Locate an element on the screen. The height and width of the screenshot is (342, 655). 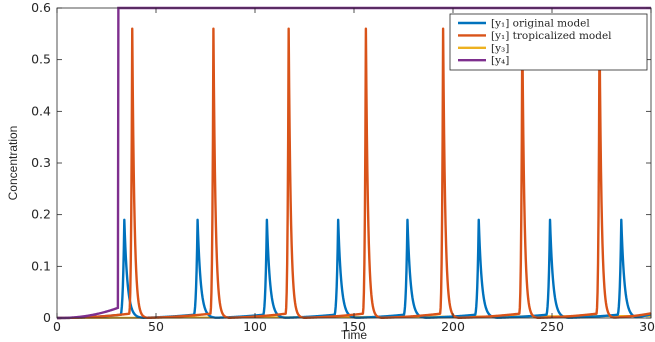
legend-label: [y₁] tropicalized model is located at coordinates (551, 36).